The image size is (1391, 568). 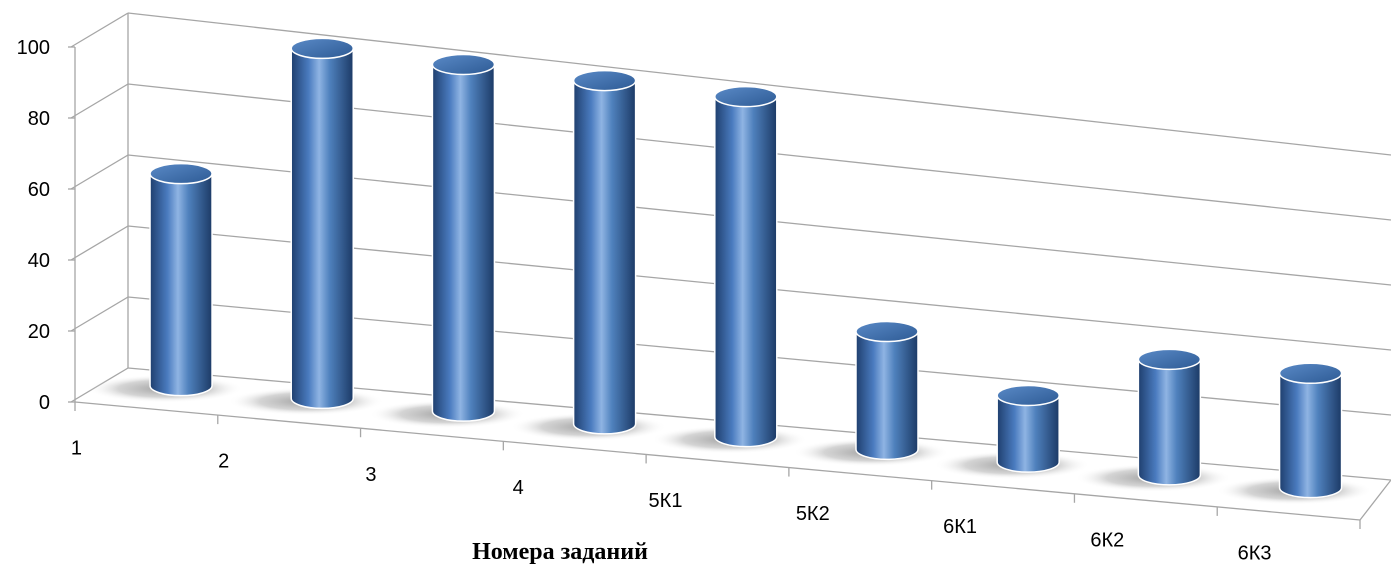 What do you see at coordinates (44, 403) in the screenshot?
I see `y-tick-label: 0` at bounding box center [44, 403].